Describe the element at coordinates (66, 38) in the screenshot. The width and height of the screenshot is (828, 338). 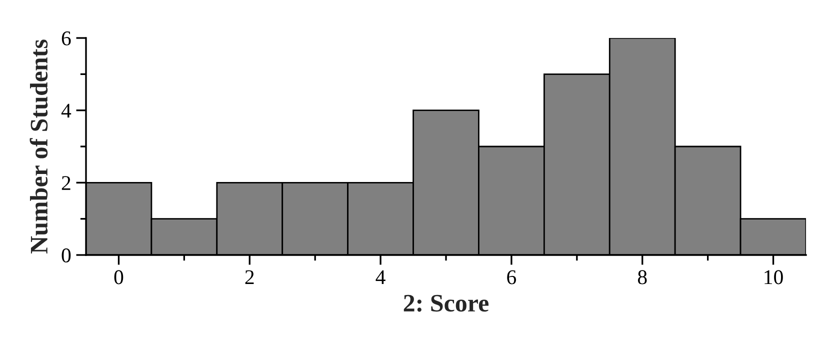
I see `y-tick-label: 6` at that location.